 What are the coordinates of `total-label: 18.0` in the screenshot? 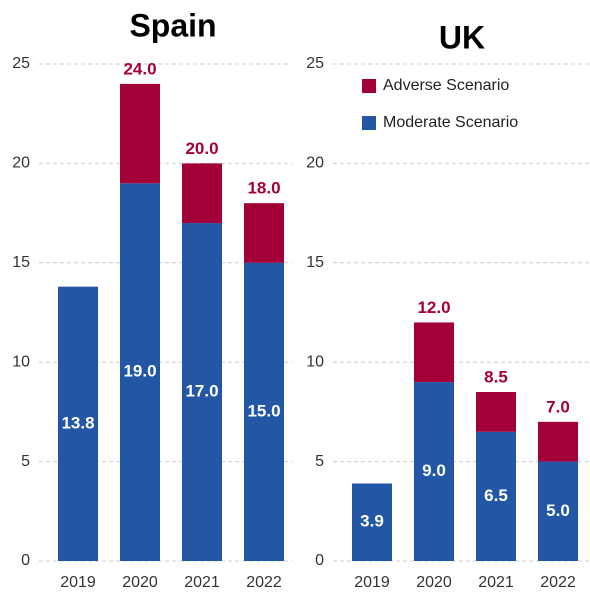 It's located at (263, 188).